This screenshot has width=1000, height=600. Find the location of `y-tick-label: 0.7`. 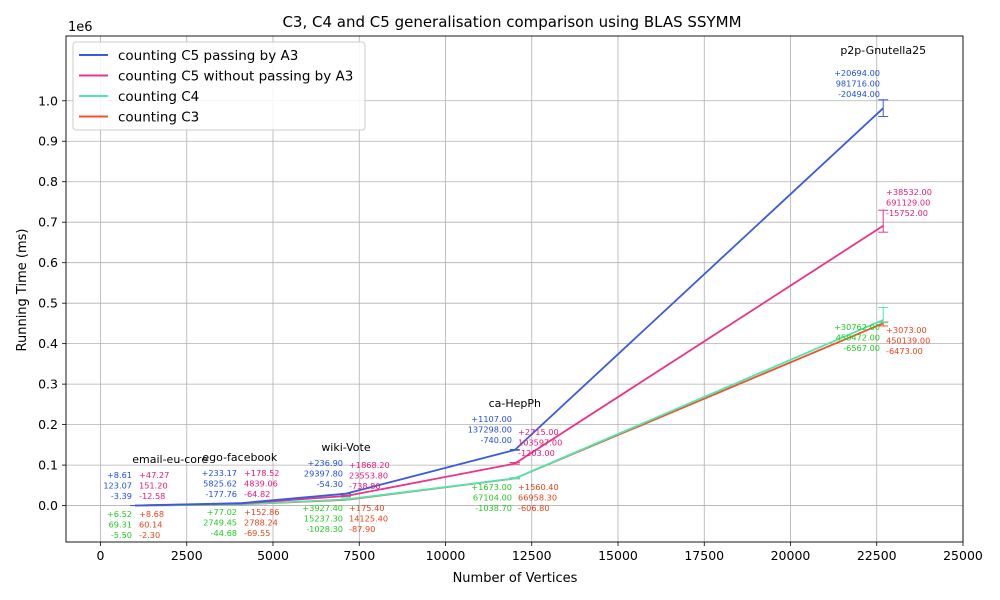

y-tick-label: 0.7 is located at coordinates (48, 222).